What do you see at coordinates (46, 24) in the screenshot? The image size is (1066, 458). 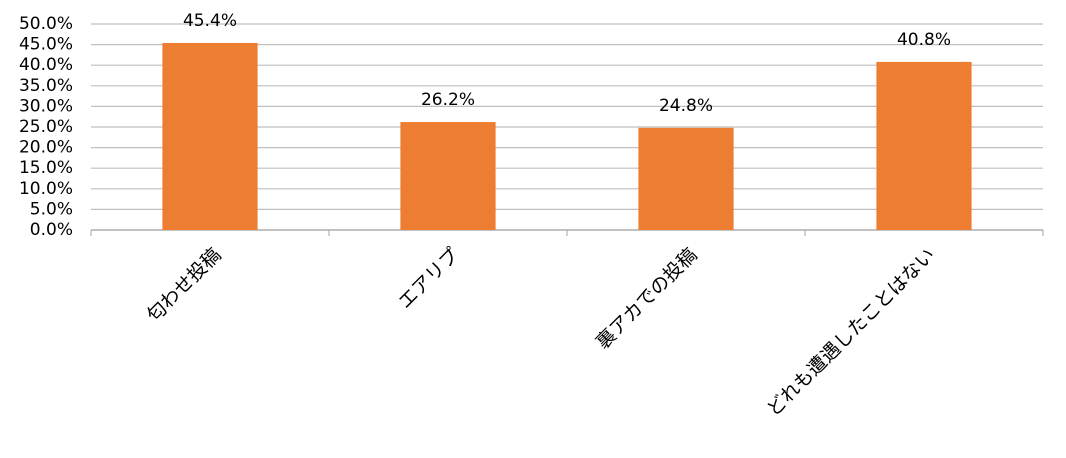 I see `y-tick-label: 50.0%` at bounding box center [46, 24].